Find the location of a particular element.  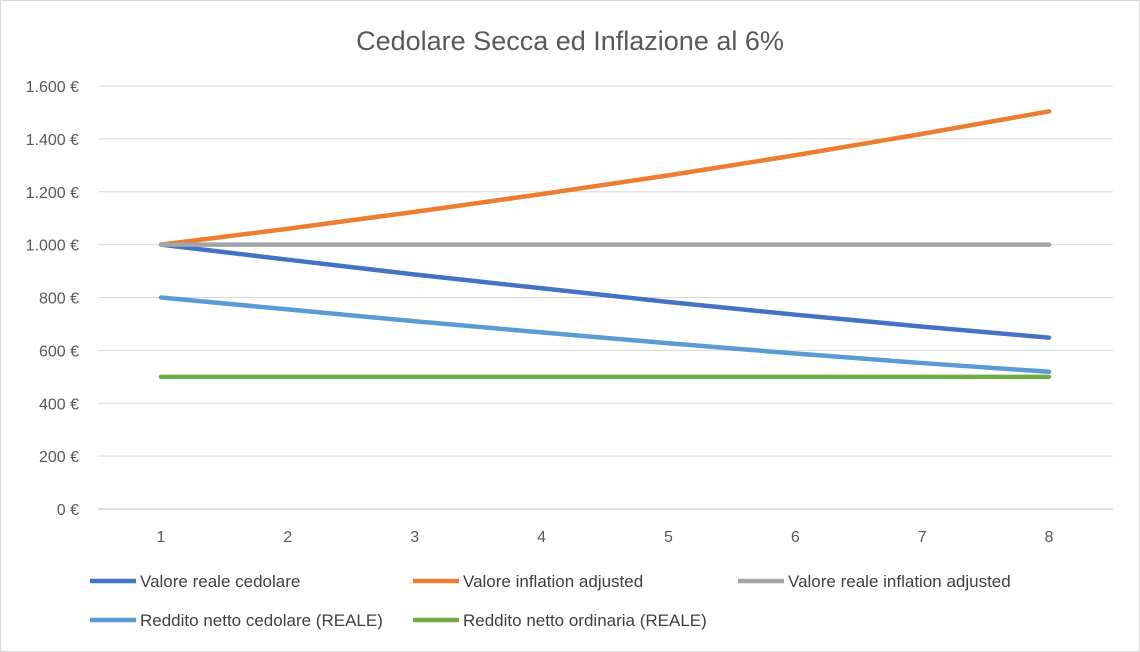

legend-label: Reddito netto ordinaria (REALE) is located at coordinates (585, 620).